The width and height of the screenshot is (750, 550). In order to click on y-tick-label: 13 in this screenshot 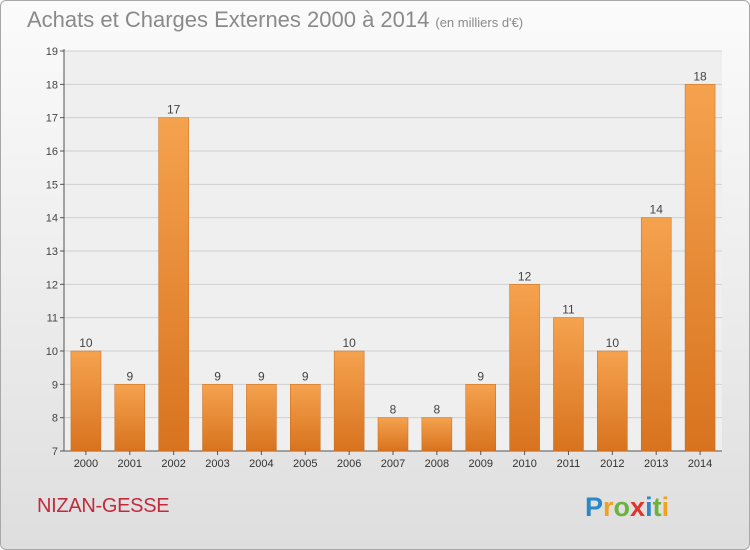, I will do `click(52, 252)`.